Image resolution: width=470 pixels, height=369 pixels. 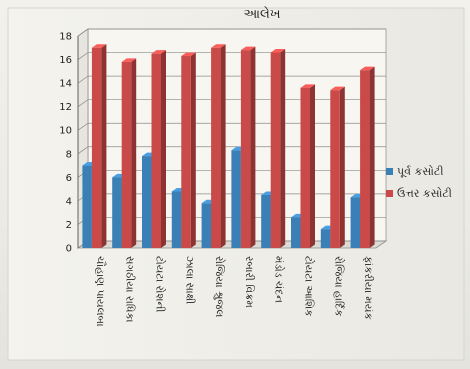 I want to click on x-tick-label: રોજિયા હાર્દિક, so click(x=338, y=286).